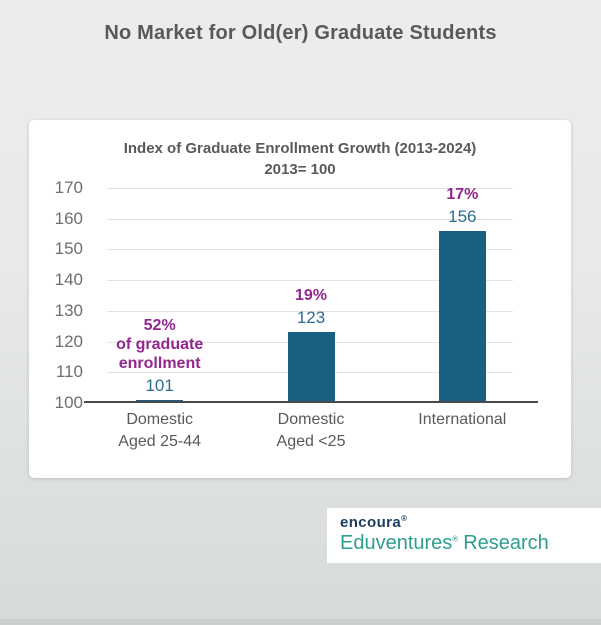  I want to click on brand-logo: encoura® Eduventures® Research, so click(464, 535).